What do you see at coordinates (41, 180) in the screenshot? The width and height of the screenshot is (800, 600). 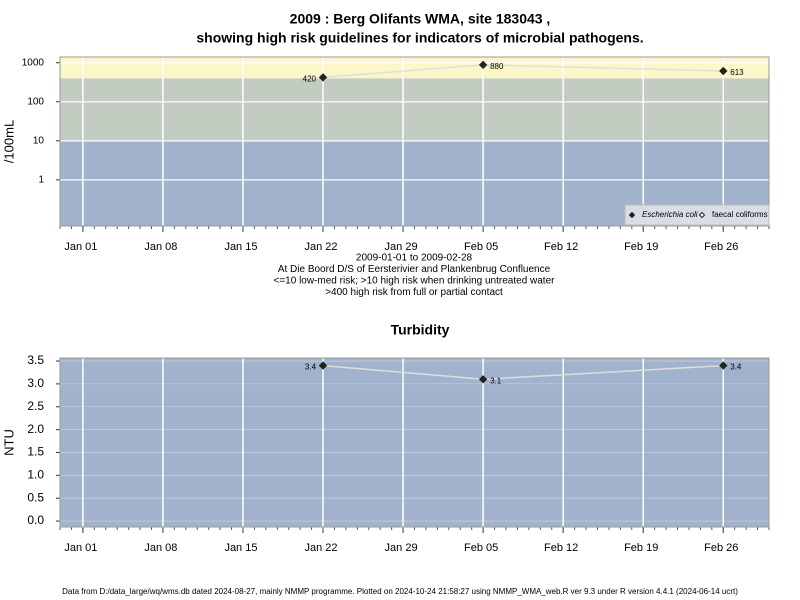 I see `y-tick-label: 1` at bounding box center [41, 180].